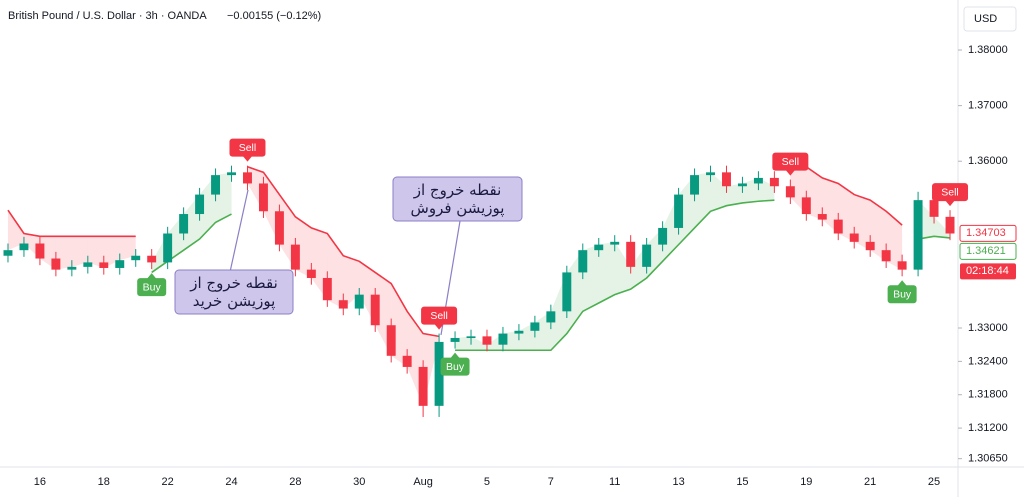 This screenshot has width=1024, height=497. I want to click on x-tick-label: 13, so click(678, 482).